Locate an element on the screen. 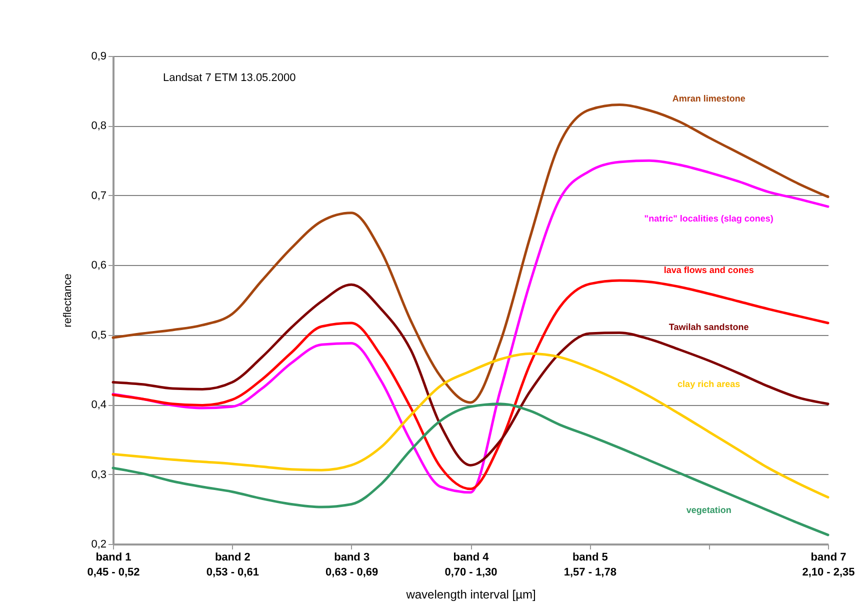 Image resolution: width=864 pixels, height=603 pixels. y-tick-label: 0,7 is located at coordinates (98, 196).